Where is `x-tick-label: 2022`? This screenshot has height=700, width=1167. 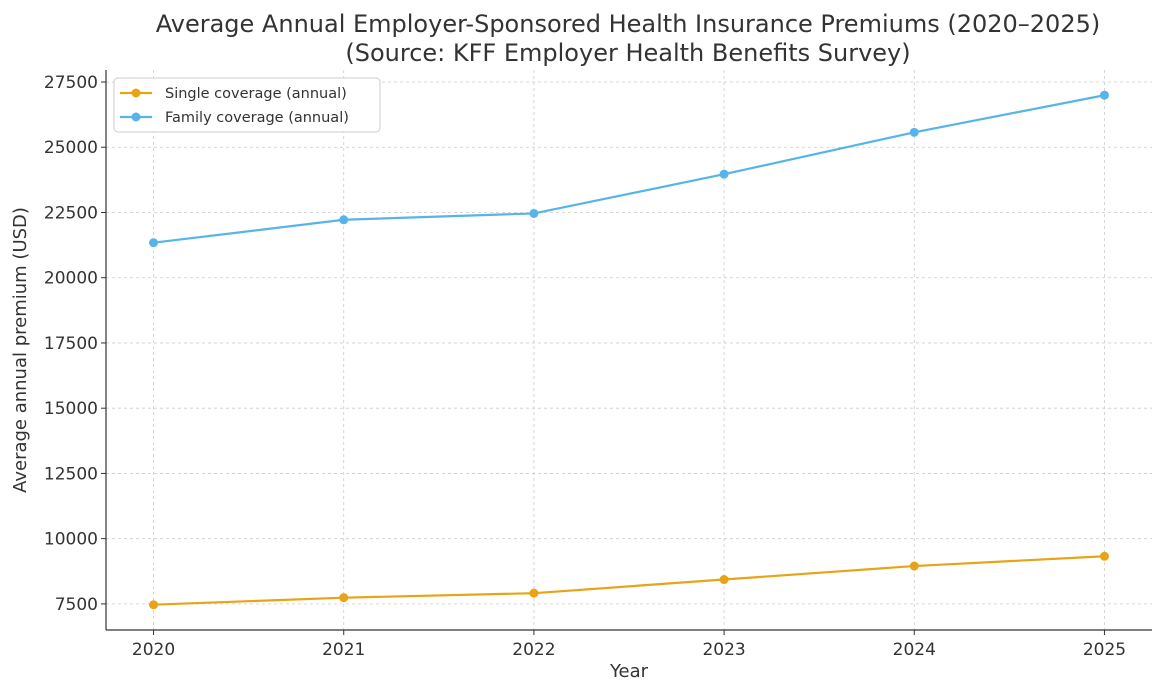
x-tick-label: 2022 is located at coordinates (533, 650).